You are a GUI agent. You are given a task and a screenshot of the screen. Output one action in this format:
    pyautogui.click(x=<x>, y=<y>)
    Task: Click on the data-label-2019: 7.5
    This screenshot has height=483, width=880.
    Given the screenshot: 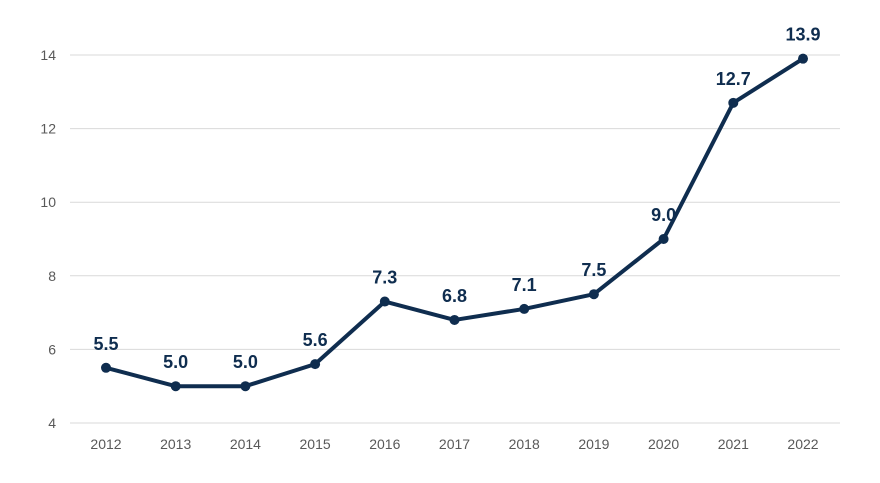 What is the action you would take?
    pyautogui.click(x=593, y=270)
    